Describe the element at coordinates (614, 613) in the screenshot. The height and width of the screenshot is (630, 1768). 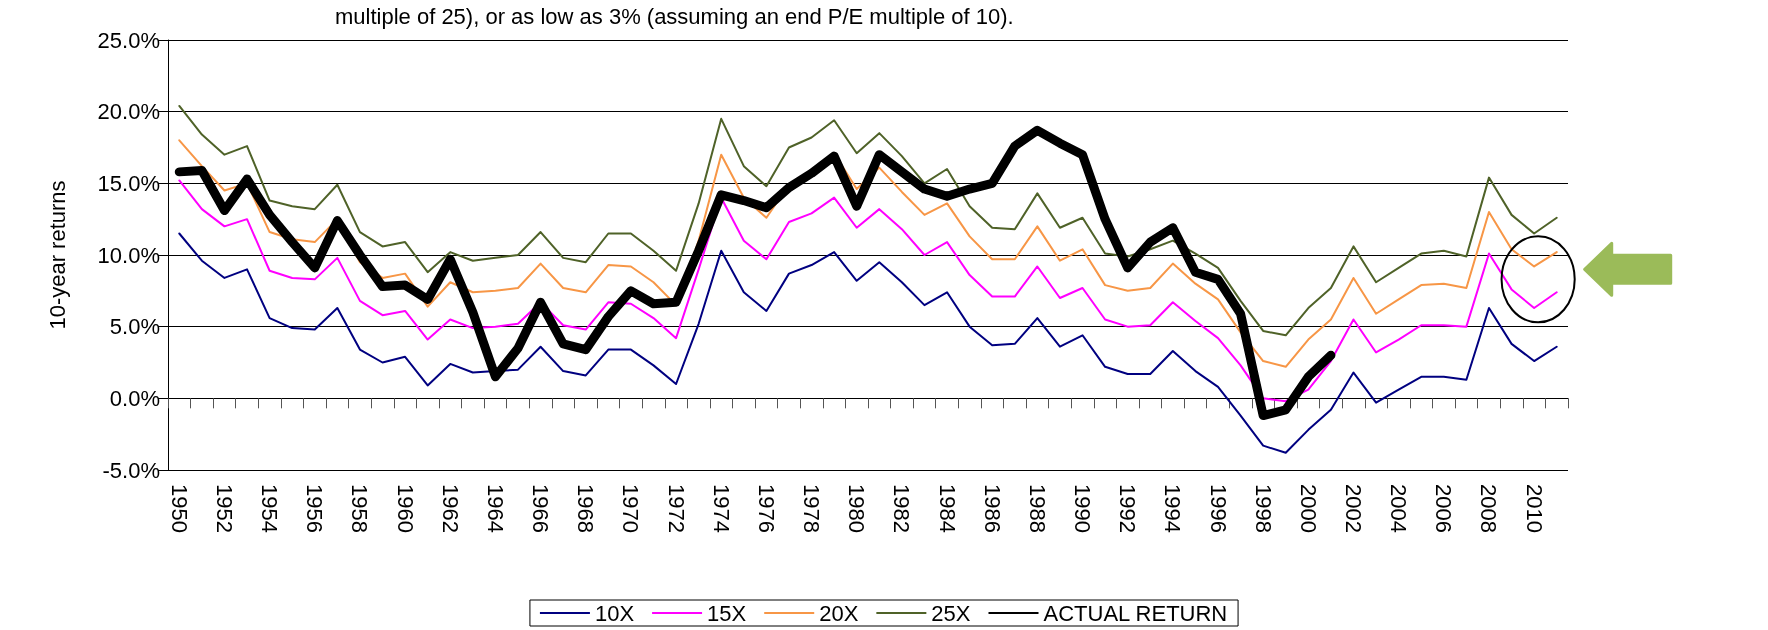
I see `legend-label: 10X` at that location.